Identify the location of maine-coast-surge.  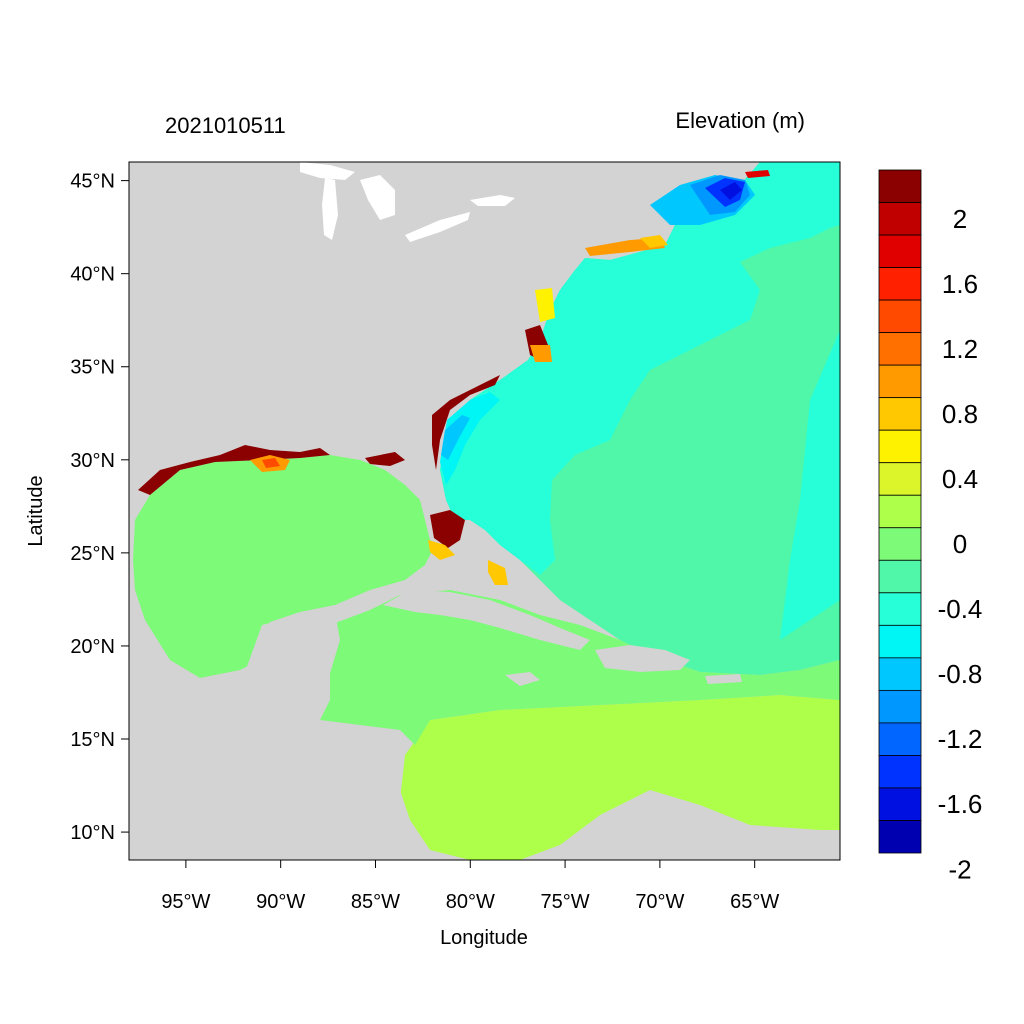
(757, 174).